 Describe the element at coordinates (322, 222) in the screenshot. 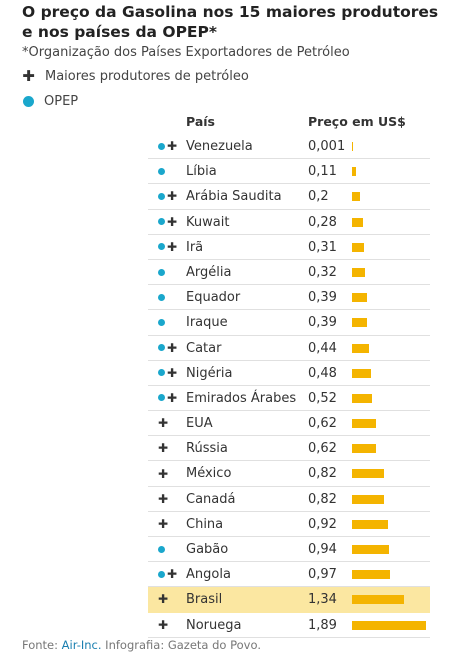

I see `price-value-label: 0,28` at that location.